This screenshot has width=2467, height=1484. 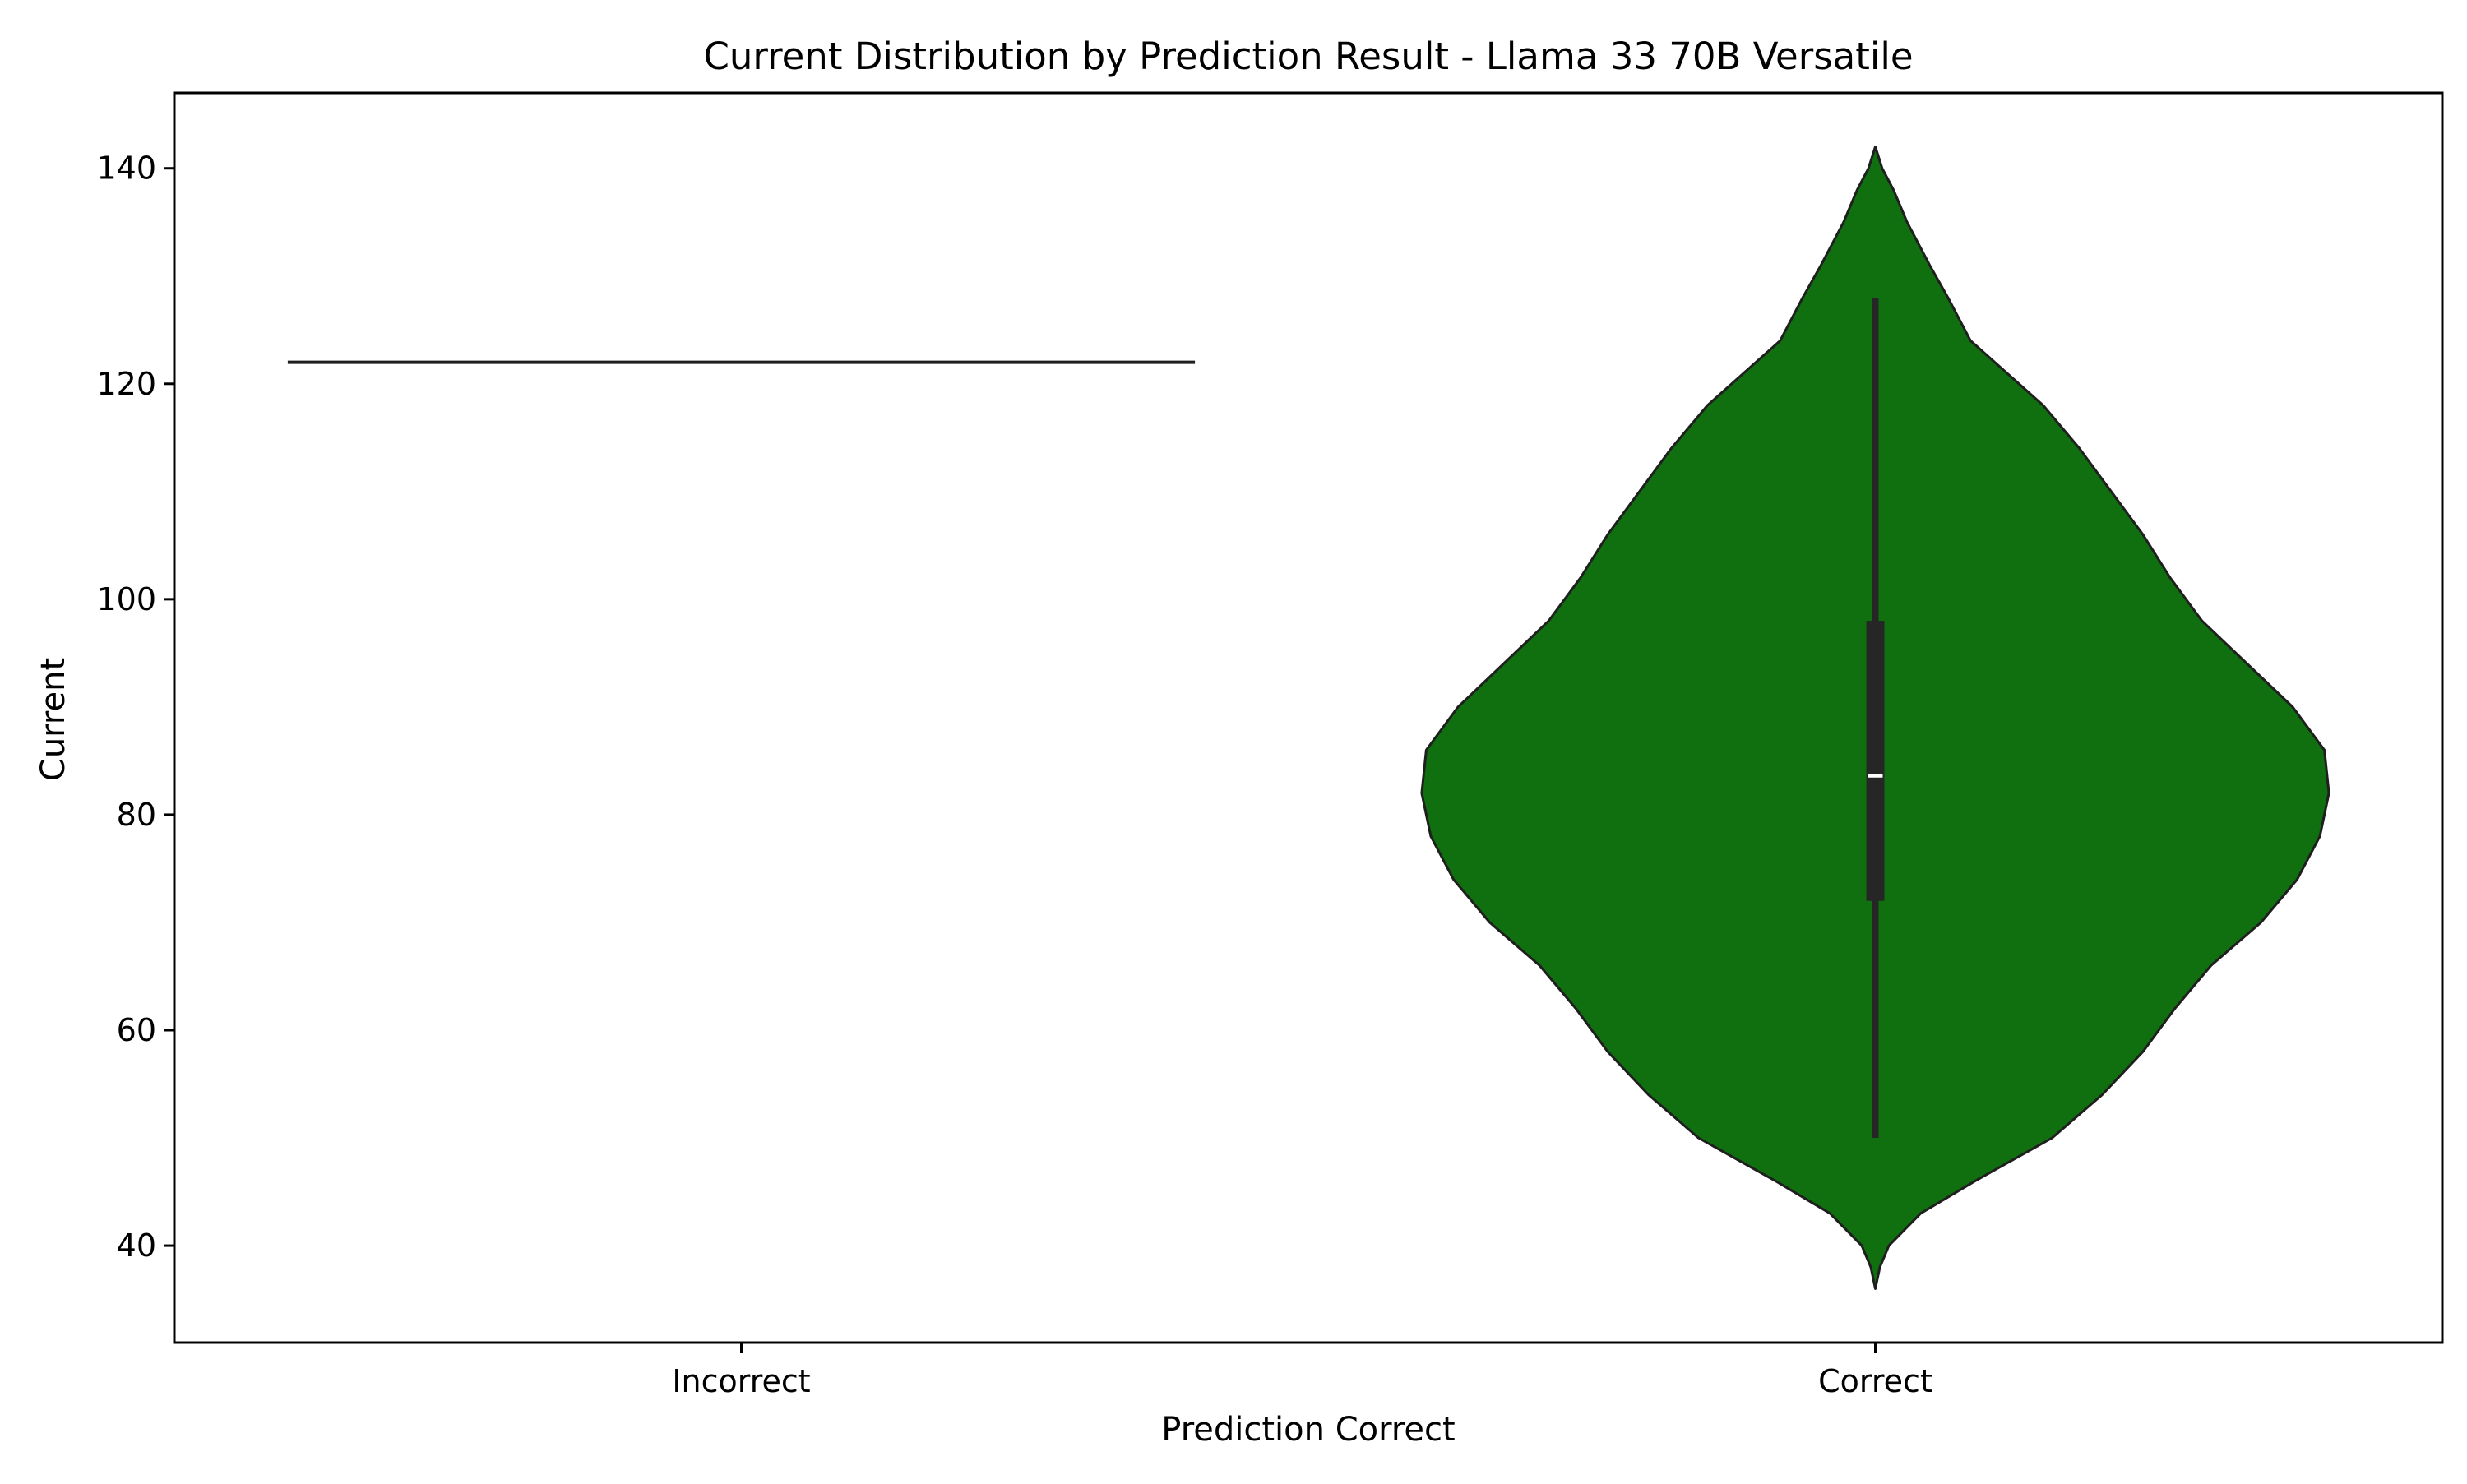 I want to click on y-tick-label-120: 120, so click(x=126, y=384).